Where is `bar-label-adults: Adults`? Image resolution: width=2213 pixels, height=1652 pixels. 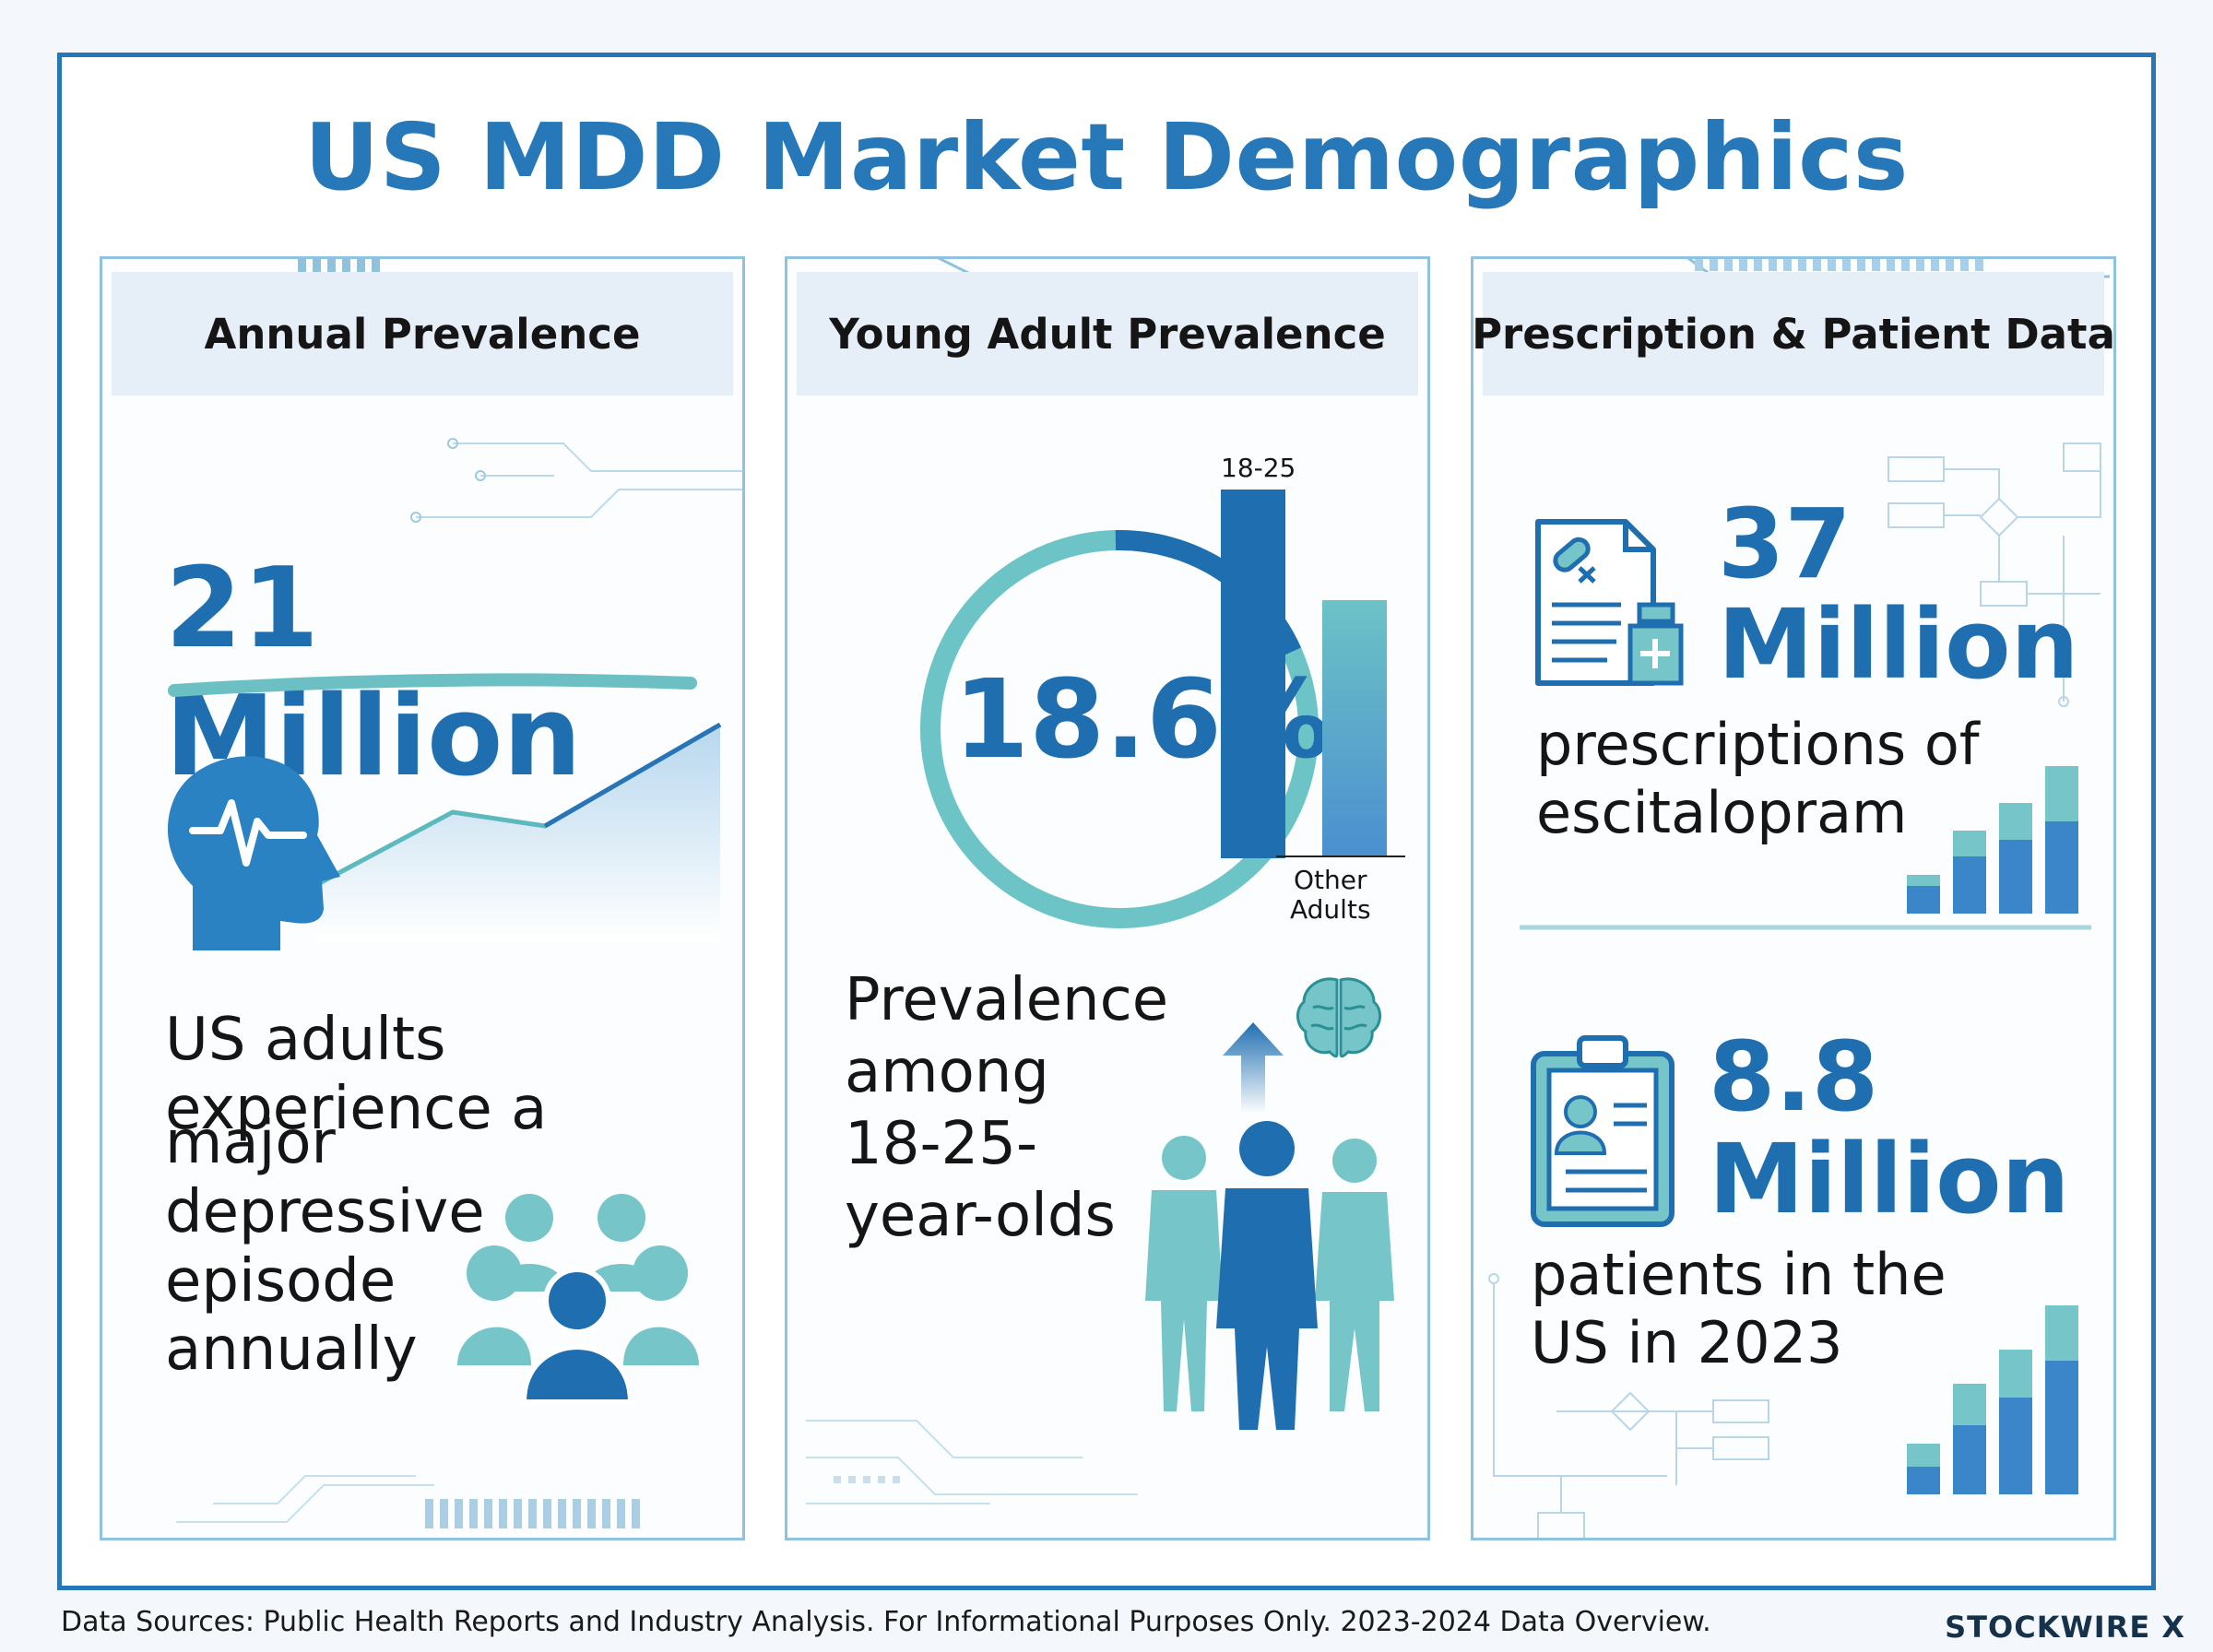 bar-label-adults: Adults is located at coordinates (1330, 910).